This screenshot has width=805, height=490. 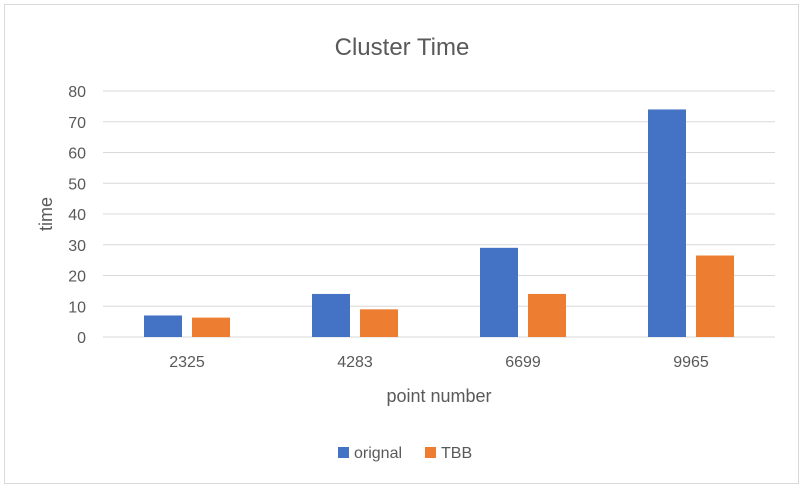 What do you see at coordinates (402, 47) in the screenshot?
I see `chart-title: Cluster Time` at bounding box center [402, 47].